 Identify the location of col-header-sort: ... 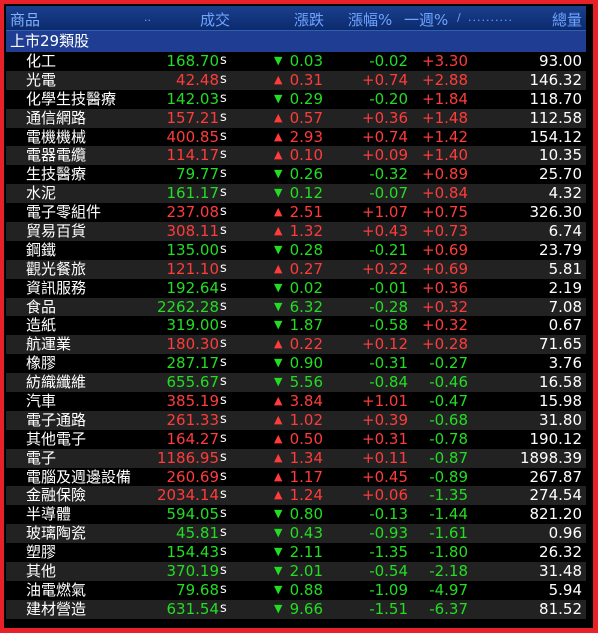
(147, 17).